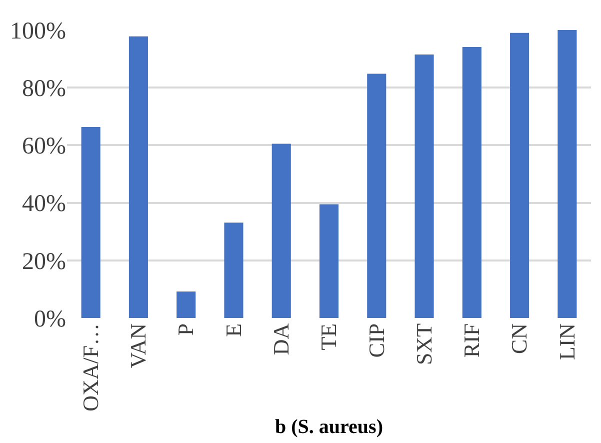  I want to click on x-tick-label: RIF, so click(471, 340).